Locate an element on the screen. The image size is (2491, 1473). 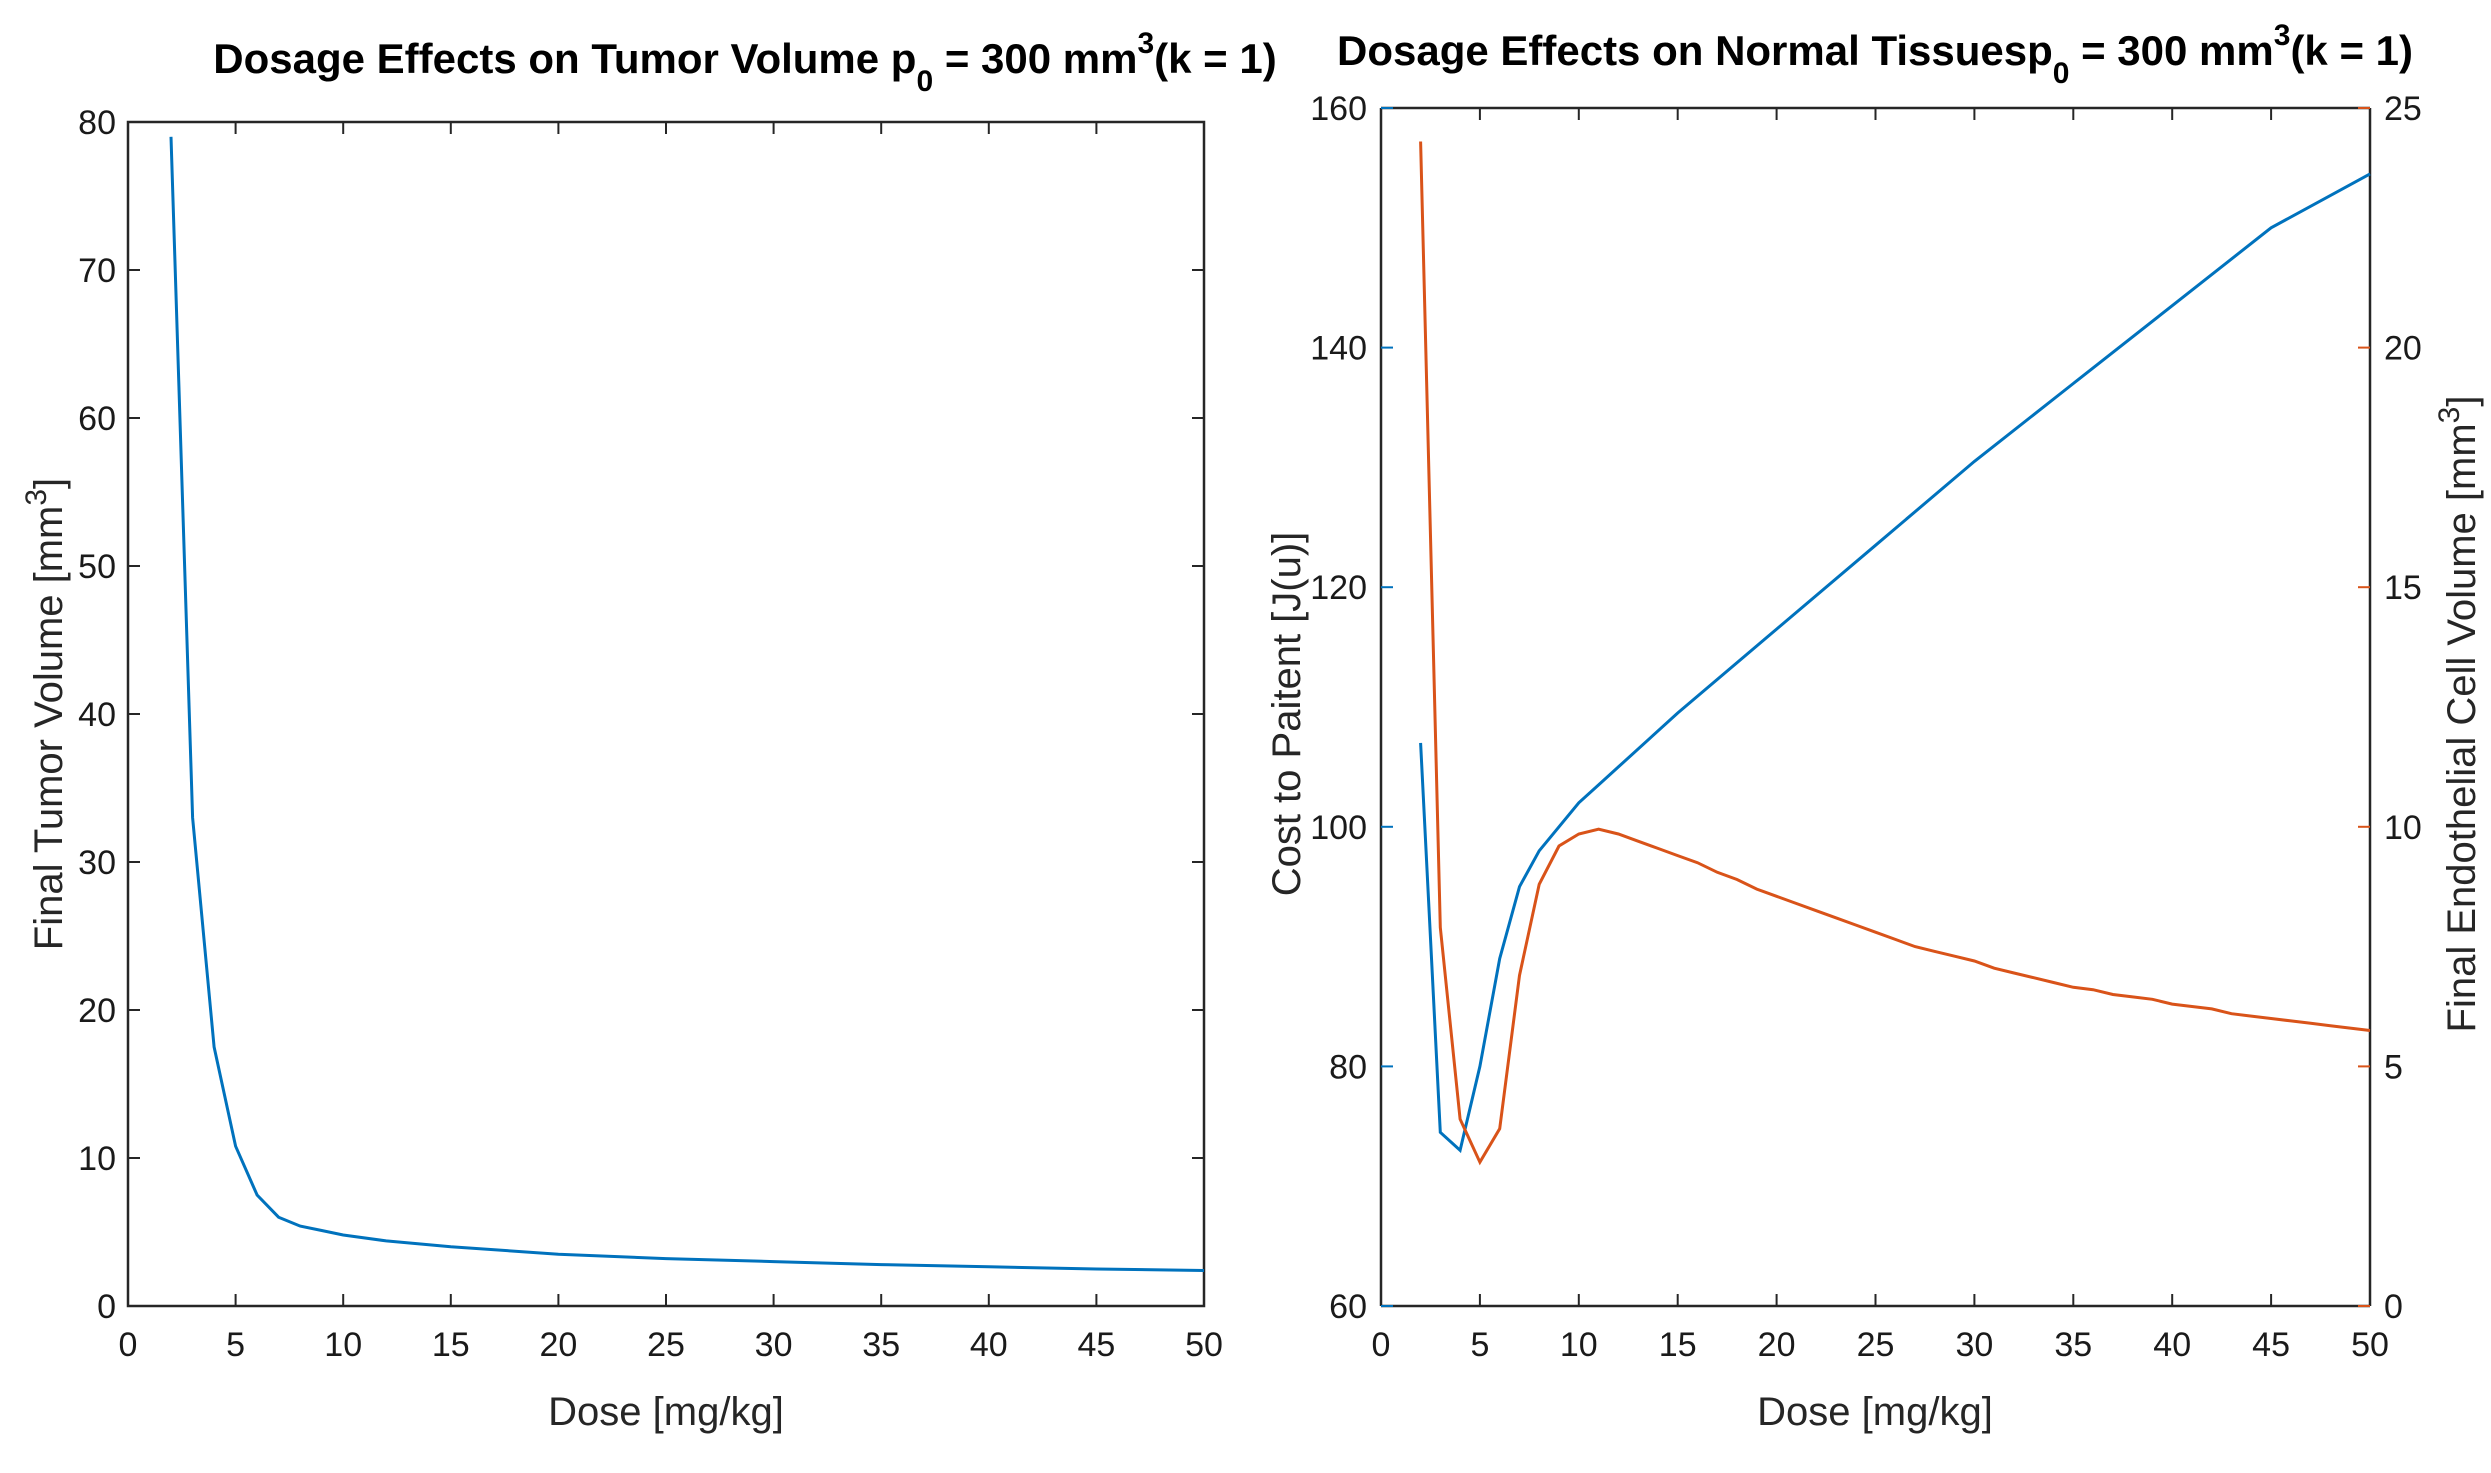
chart1-x-tick-label: 5 is located at coordinates (235, 1345).